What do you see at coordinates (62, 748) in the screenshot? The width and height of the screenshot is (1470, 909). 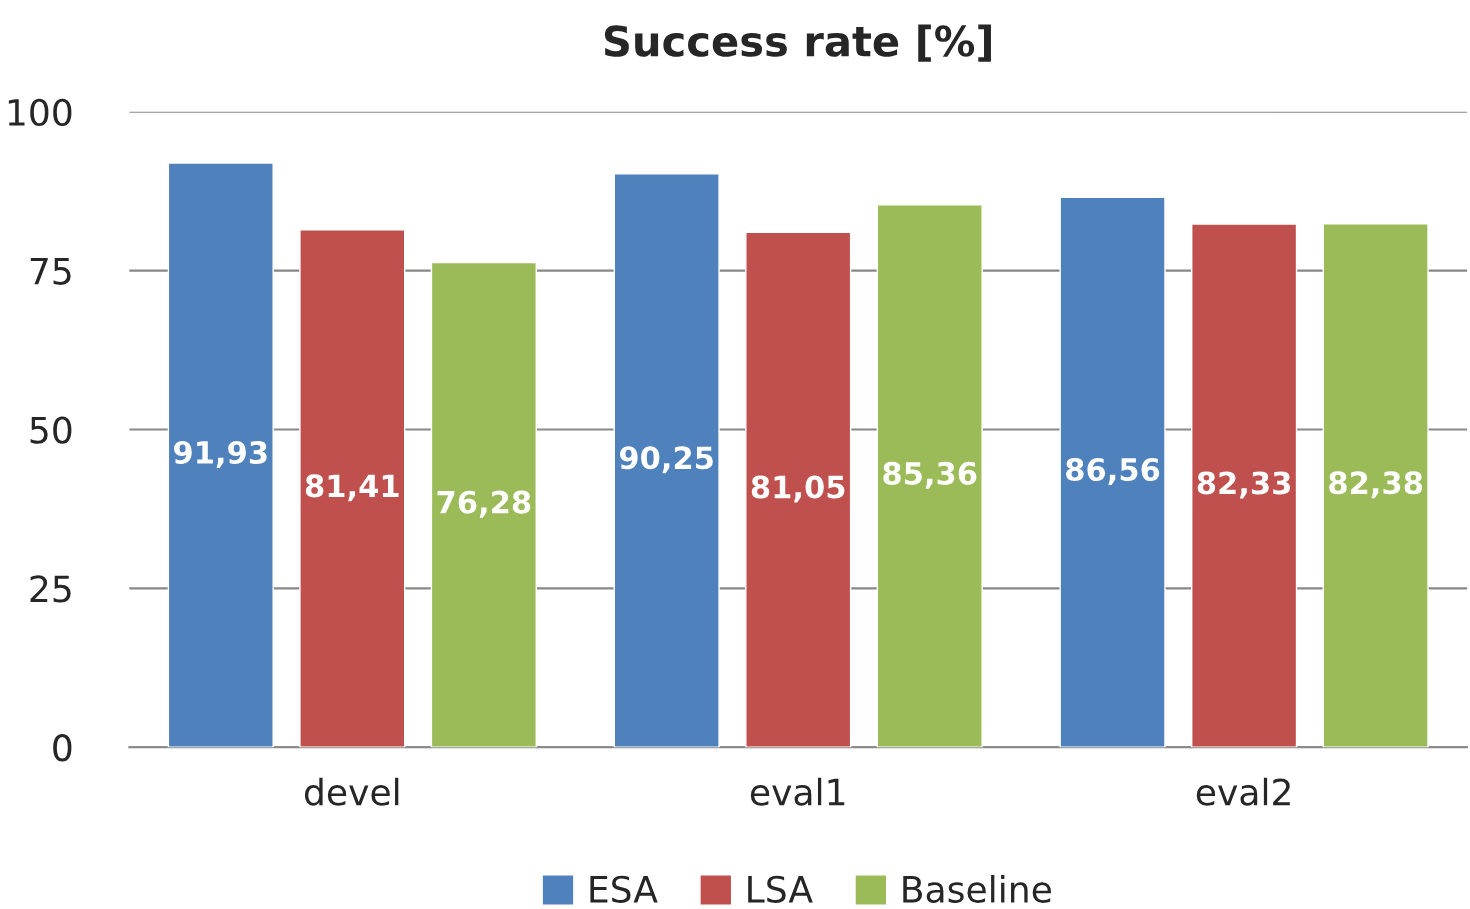 I see `y-tick-label: 0` at bounding box center [62, 748].